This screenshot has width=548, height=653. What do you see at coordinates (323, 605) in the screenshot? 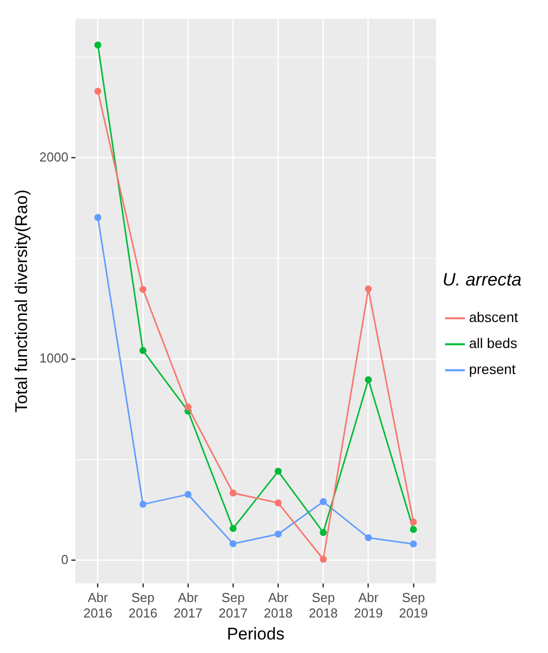
I see `x-tick-label: Sep 2018` at bounding box center [323, 605].